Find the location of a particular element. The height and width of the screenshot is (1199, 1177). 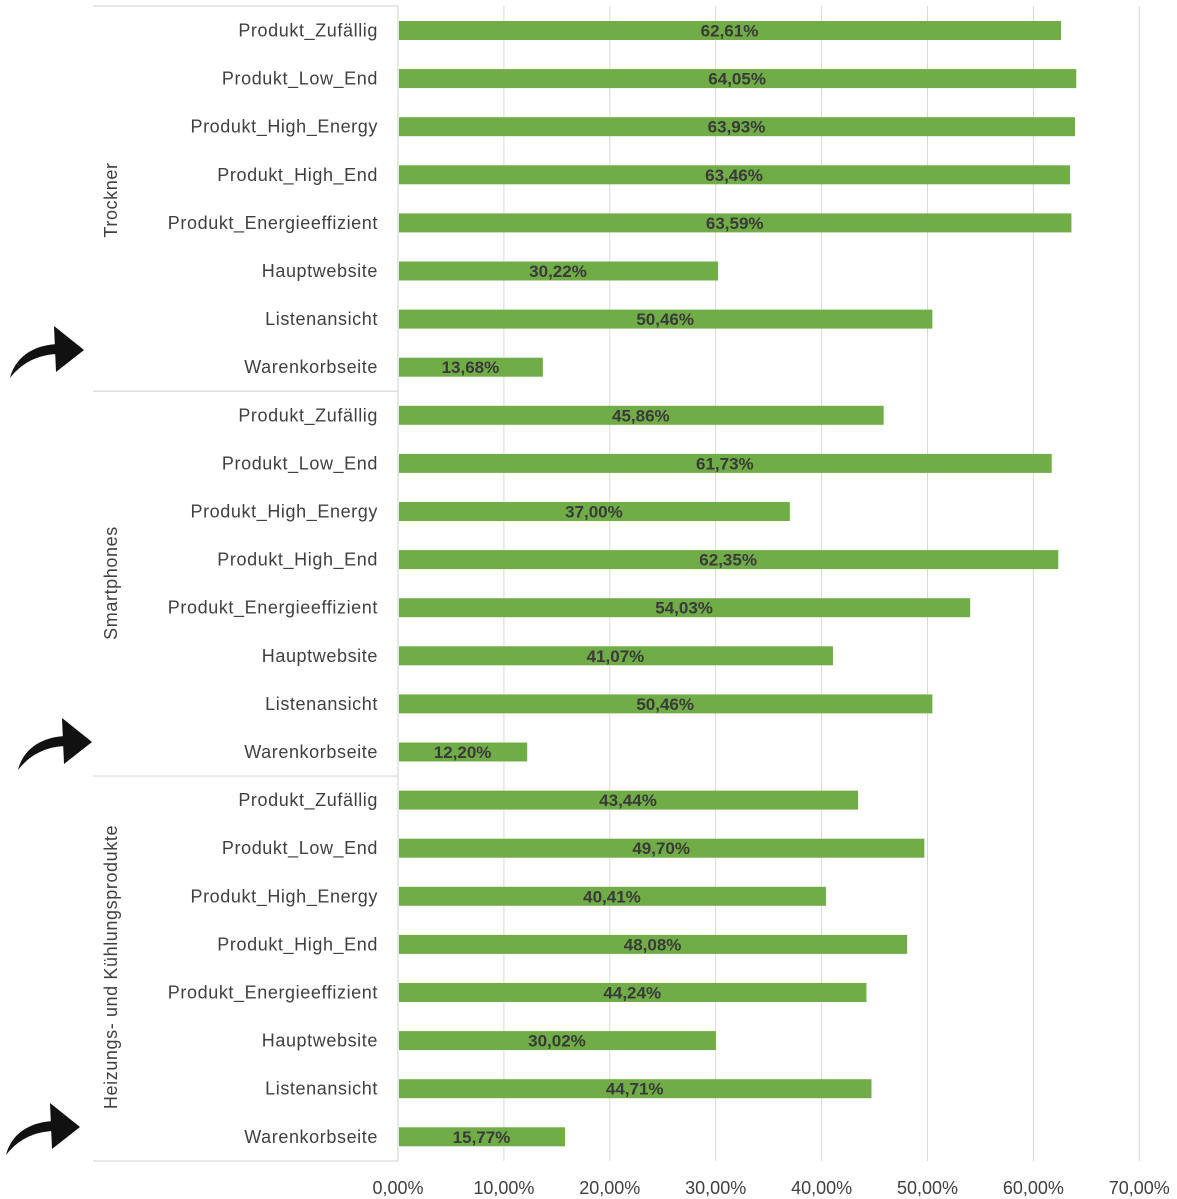

data-label: 30,02% is located at coordinates (557, 1041).